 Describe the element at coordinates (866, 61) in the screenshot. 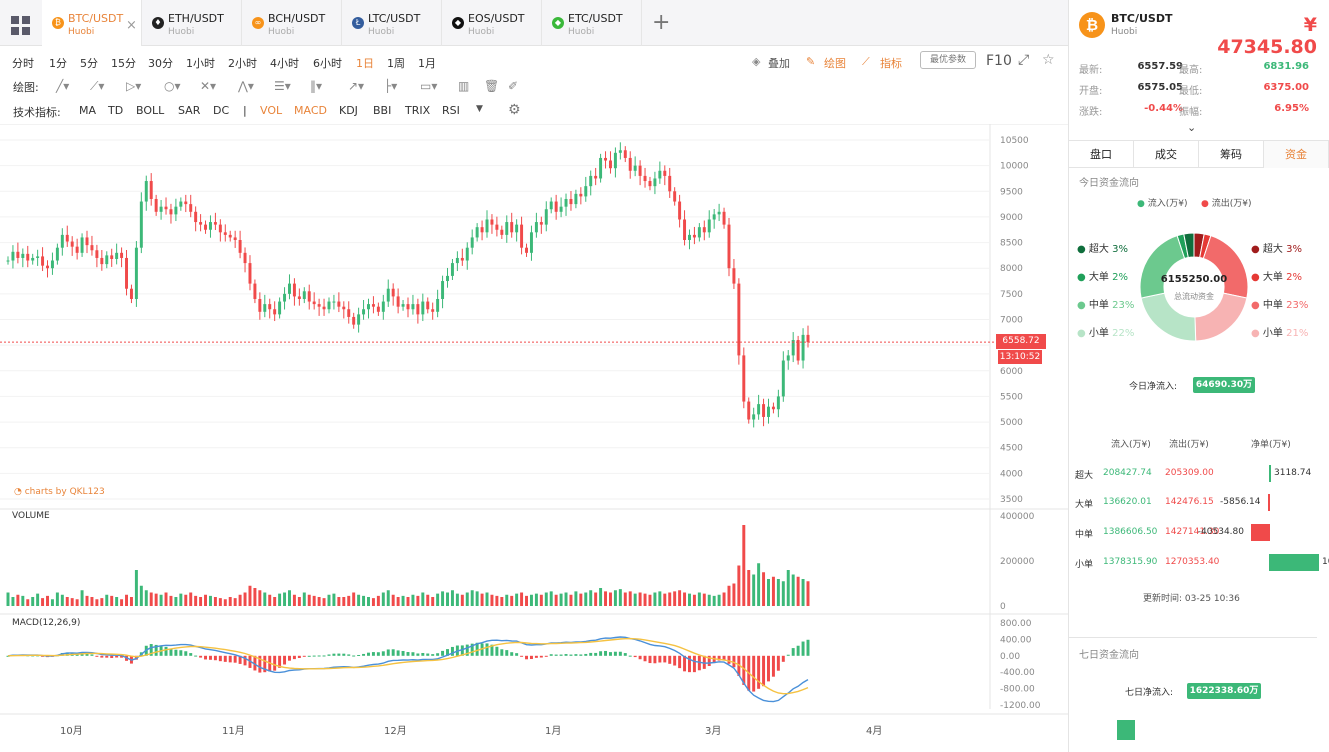

I see `line-chart-icon: ⟋` at that location.